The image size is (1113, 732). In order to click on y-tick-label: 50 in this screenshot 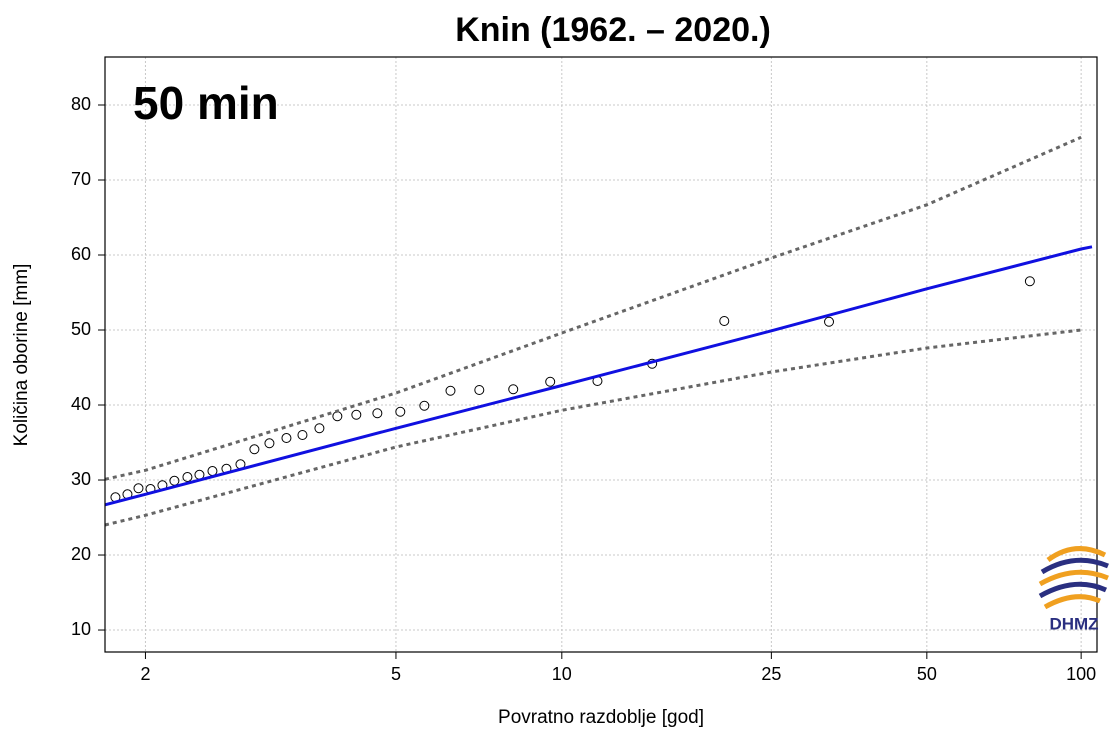, I will do `click(81, 329)`.